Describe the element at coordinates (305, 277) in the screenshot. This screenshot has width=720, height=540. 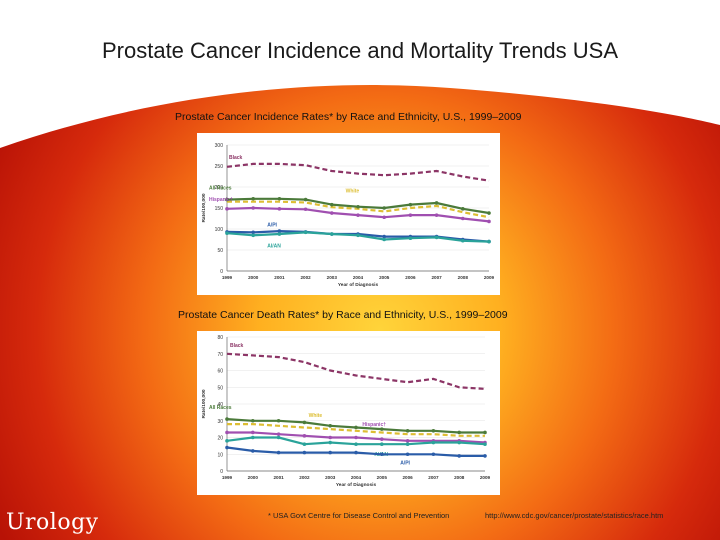
I see `x-tick-label: 2002` at that location.